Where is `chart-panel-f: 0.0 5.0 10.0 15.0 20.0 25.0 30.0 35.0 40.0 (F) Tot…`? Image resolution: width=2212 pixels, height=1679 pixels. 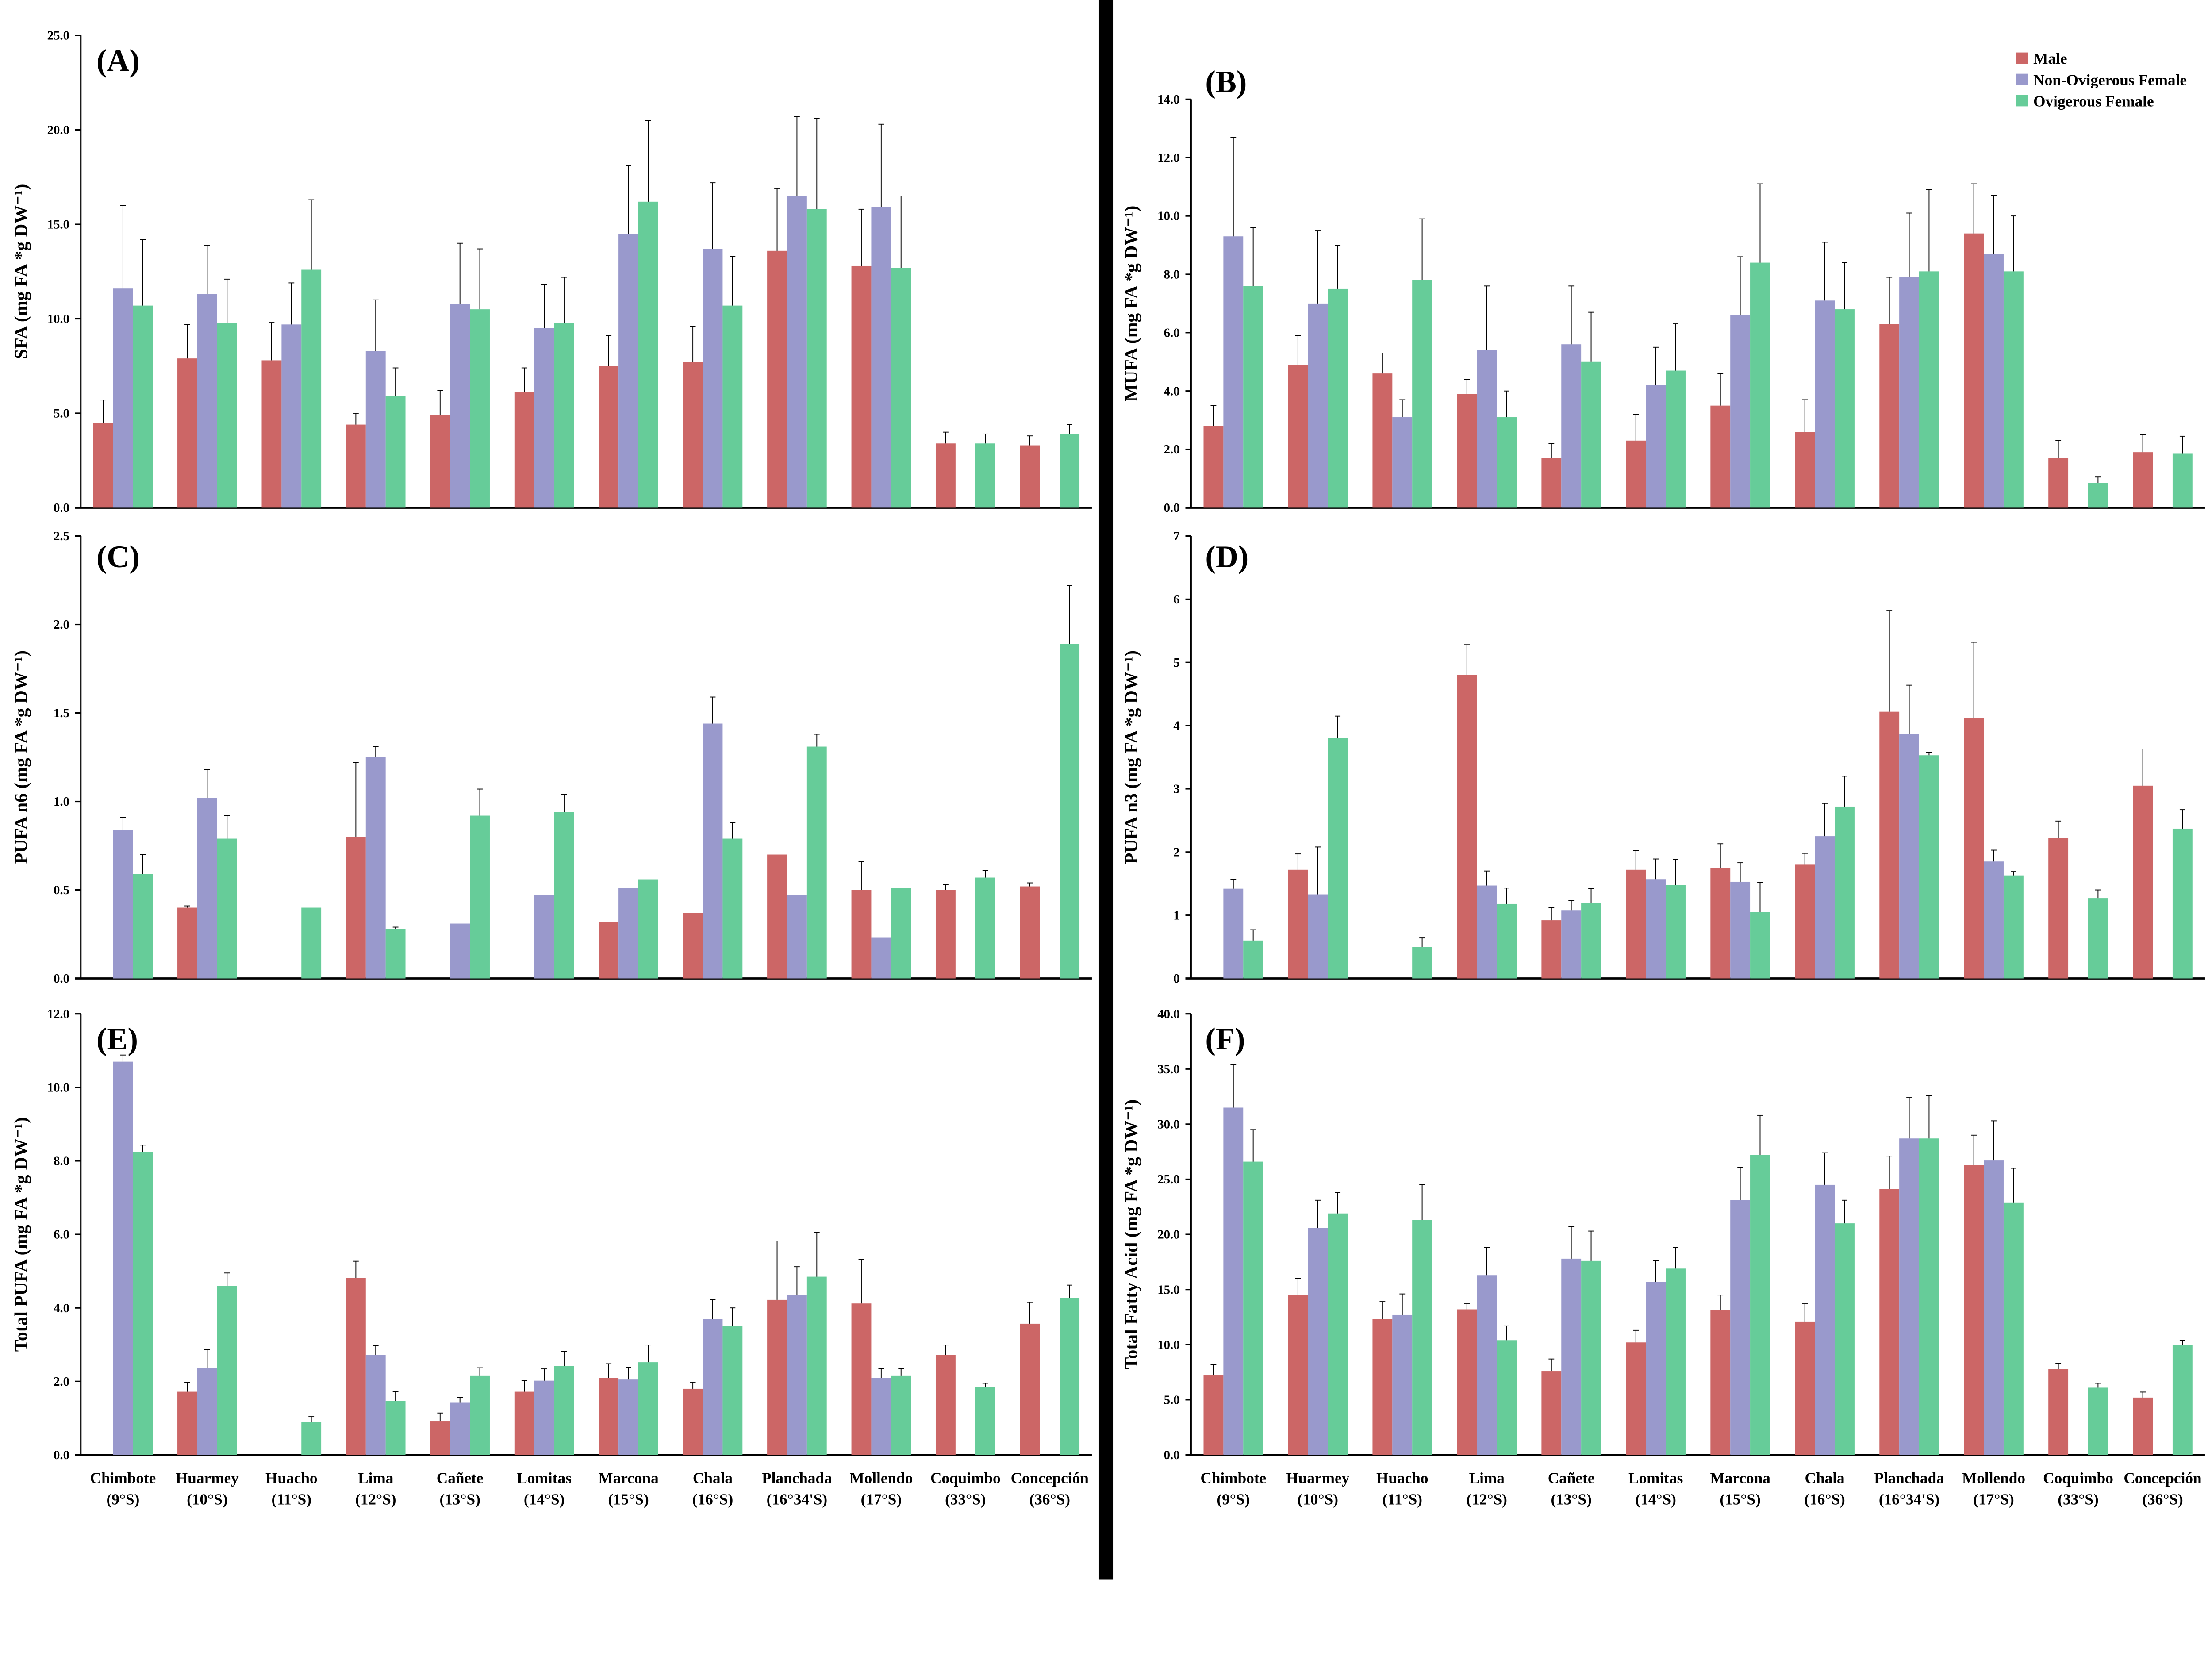 chart-panel-f: 0.0 5.0 10.0 15.0 20.0 25.0 30.0 35.0 40.0 (F) Tot… is located at coordinates (1663, 1258).